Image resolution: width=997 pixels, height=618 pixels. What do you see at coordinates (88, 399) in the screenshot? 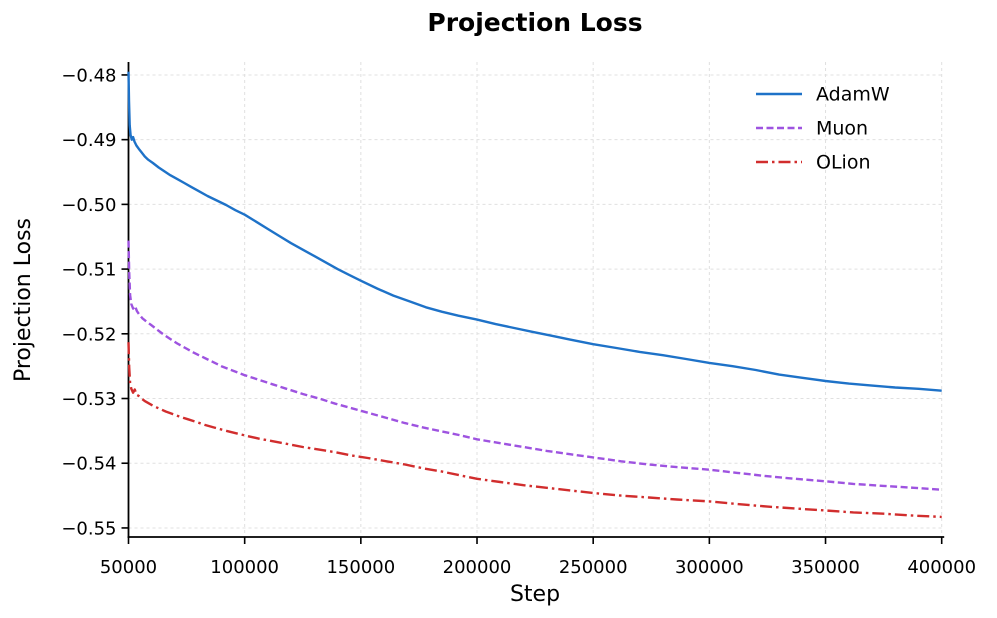
I see `y-tick-label: −0.53` at bounding box center [88, 399].